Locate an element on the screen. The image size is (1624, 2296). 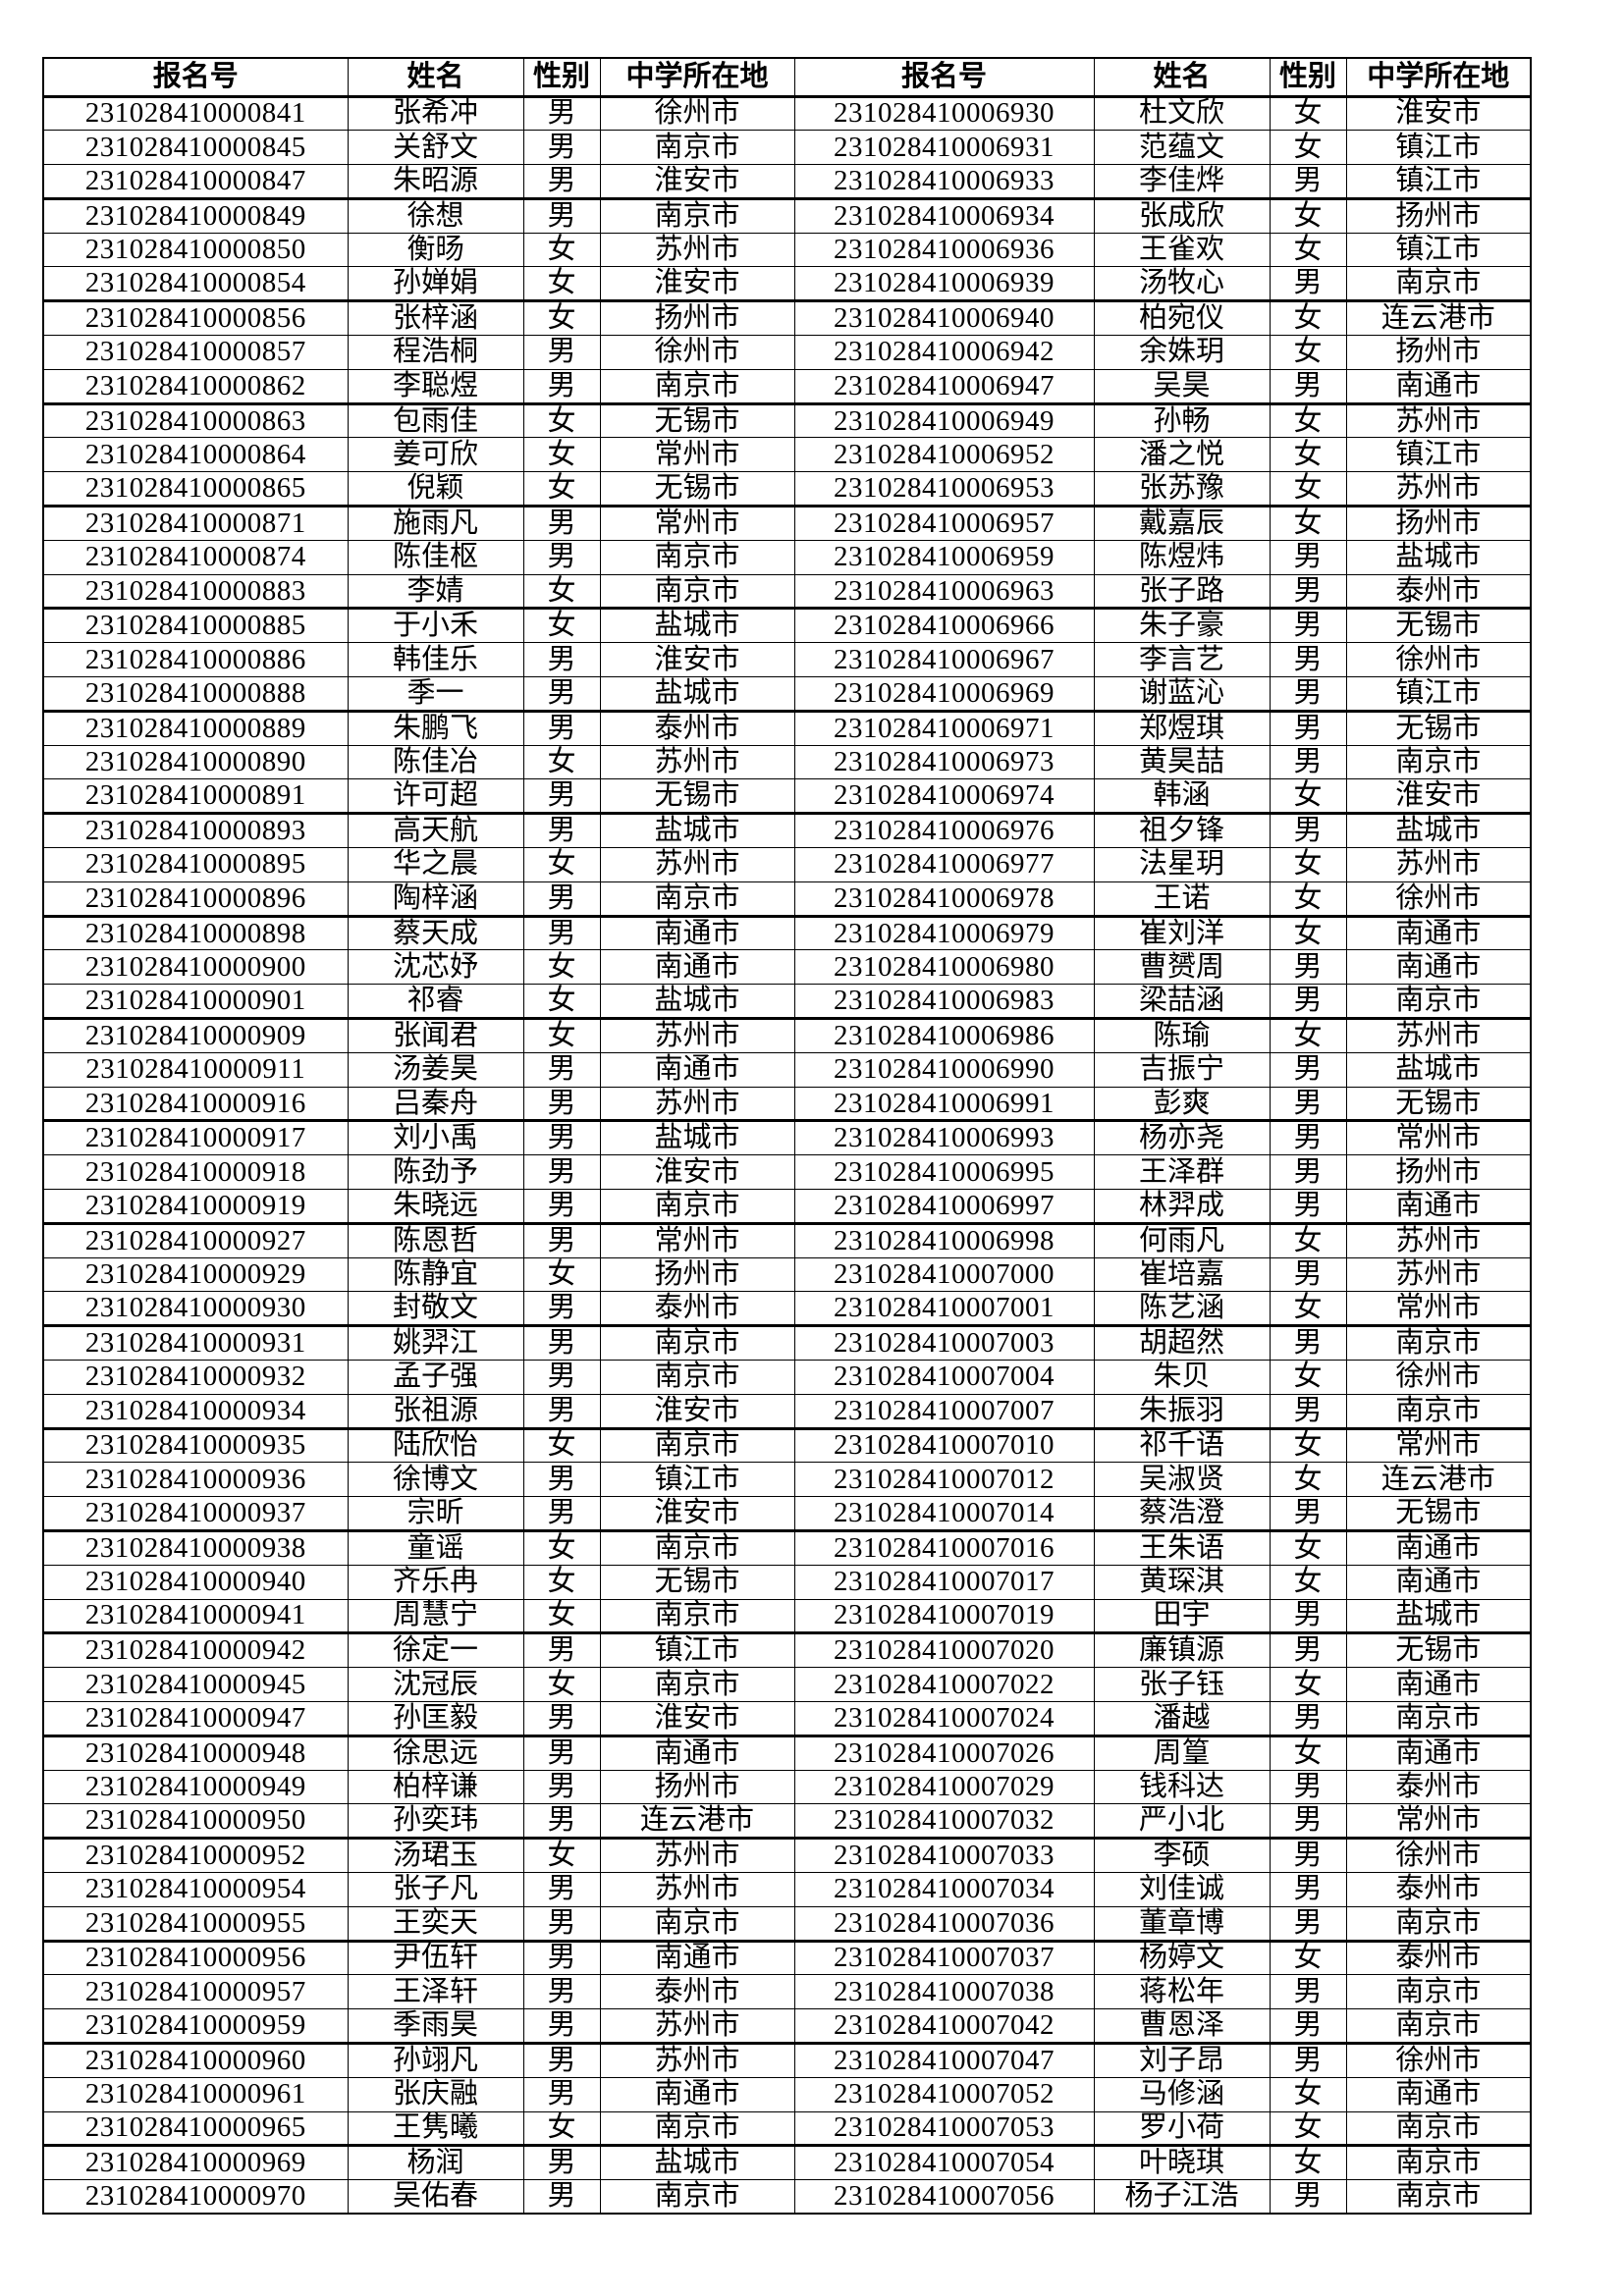
name-cell: 杨润 is located at coordinates (435, 2163).